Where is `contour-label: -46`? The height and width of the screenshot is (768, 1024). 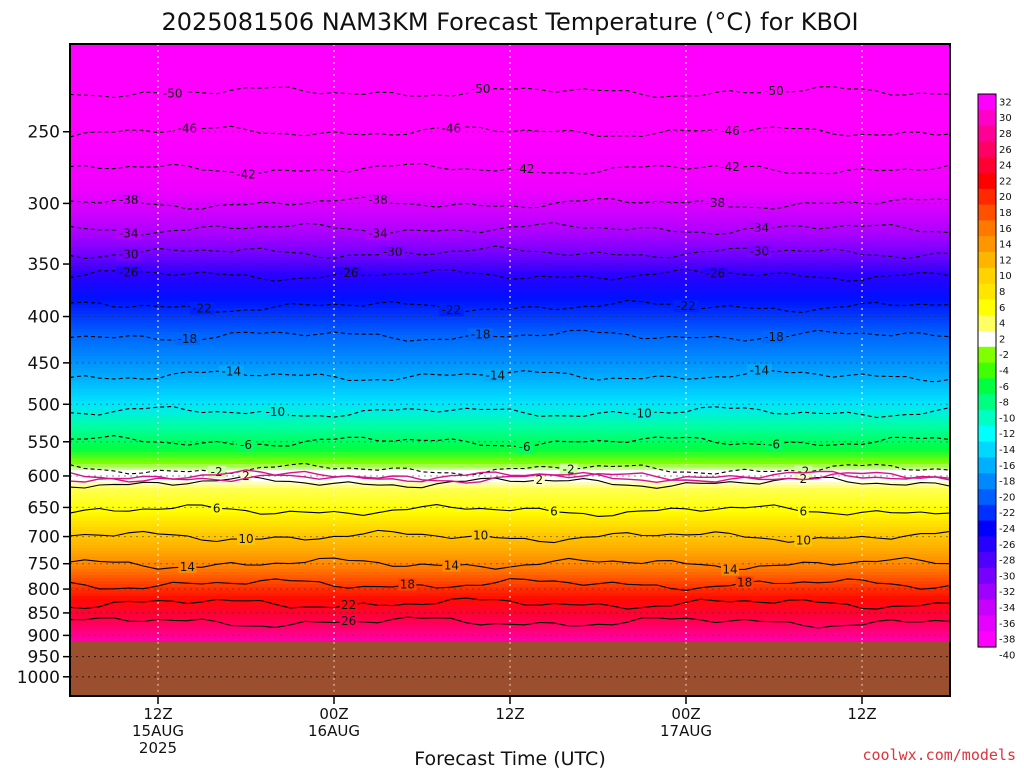
contour-label: -46 is located at coordinates (188, 128).